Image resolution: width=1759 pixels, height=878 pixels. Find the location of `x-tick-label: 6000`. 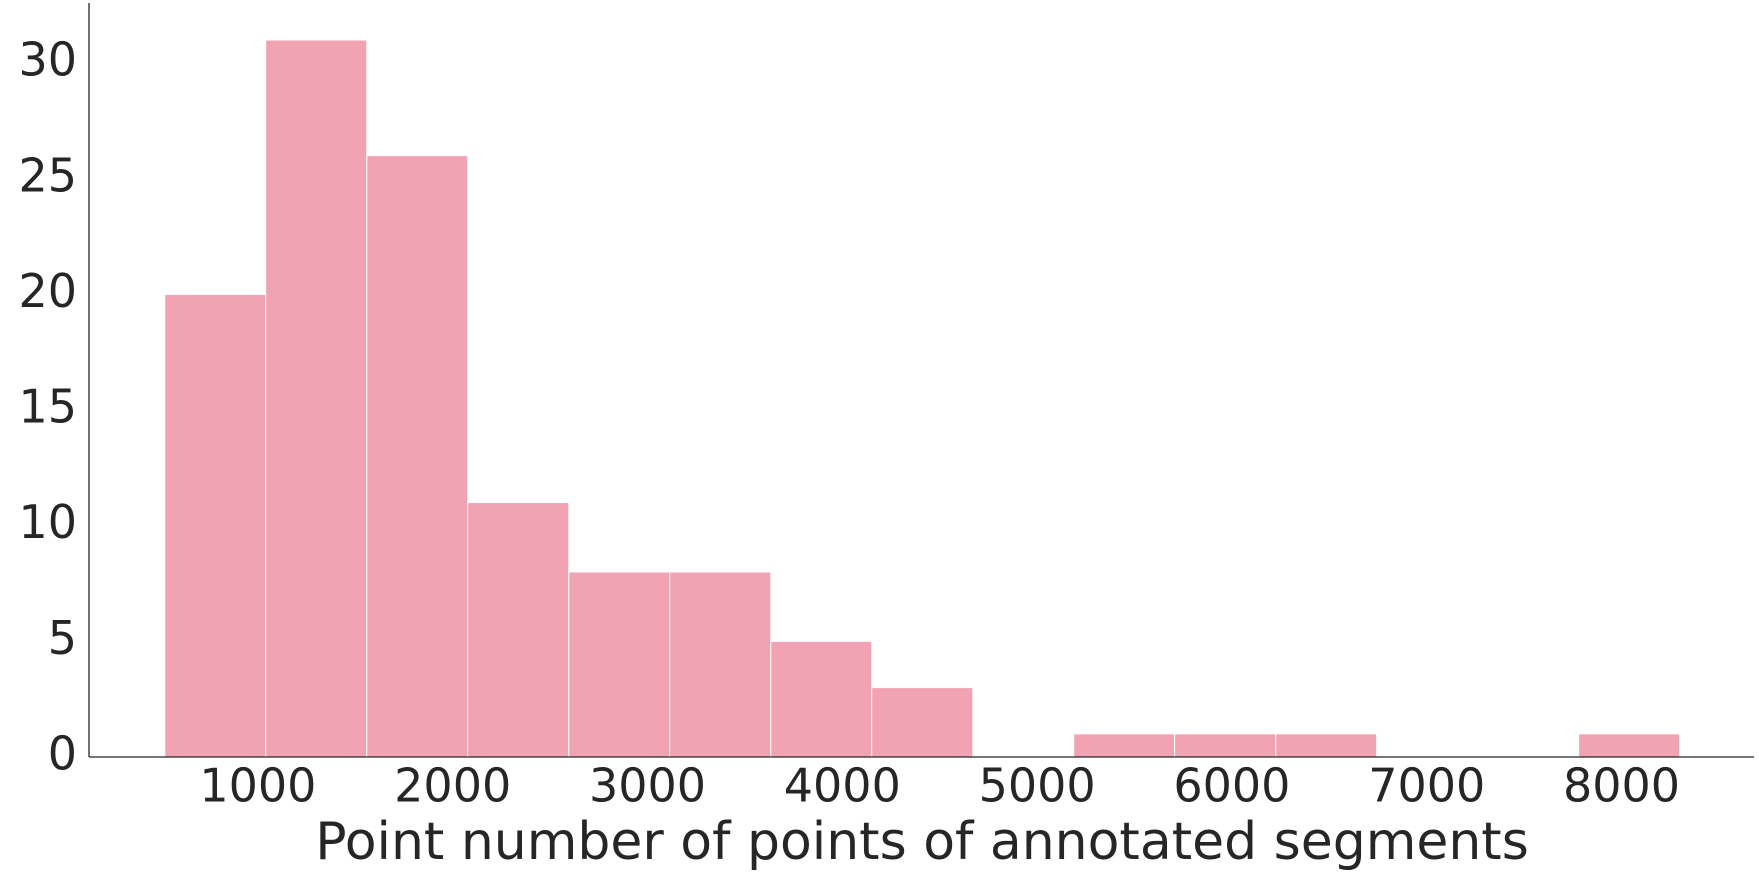

x-tick-label: 6000 is located at coordinates (1231, 786).